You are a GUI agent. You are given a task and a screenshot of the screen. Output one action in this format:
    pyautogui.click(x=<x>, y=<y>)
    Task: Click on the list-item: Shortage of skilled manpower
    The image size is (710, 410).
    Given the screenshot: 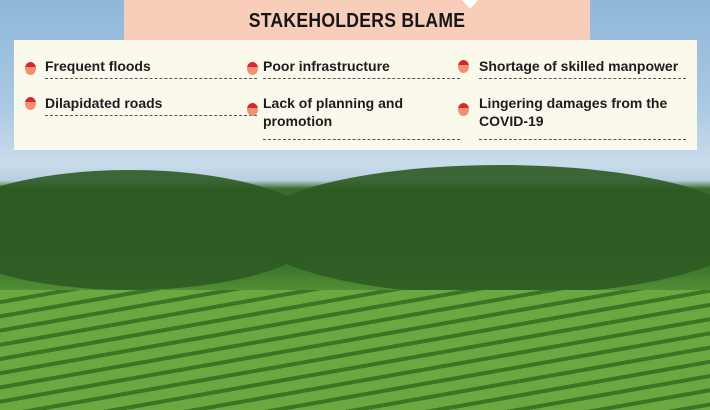 What is the action you would take?
    pyautogui.click(x=582, y=68)
    